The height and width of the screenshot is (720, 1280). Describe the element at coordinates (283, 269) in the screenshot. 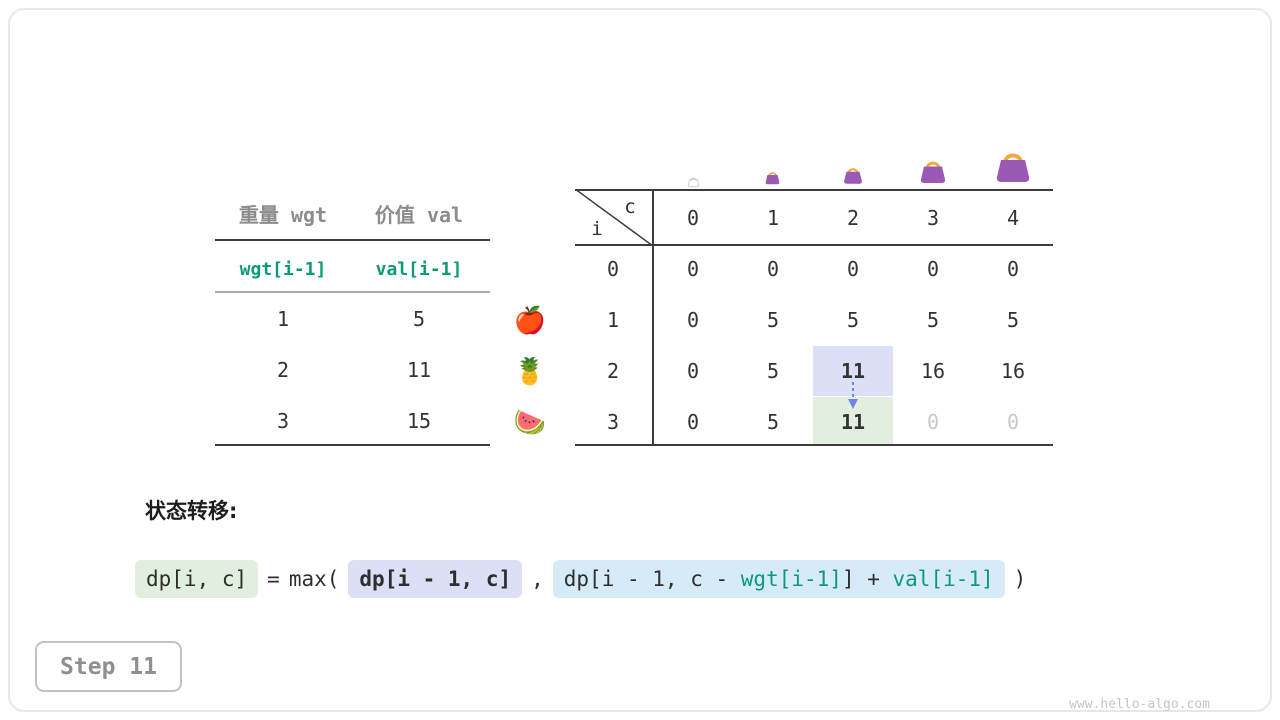

I see `items-var-wgt: wgt[i-1]` at that location.